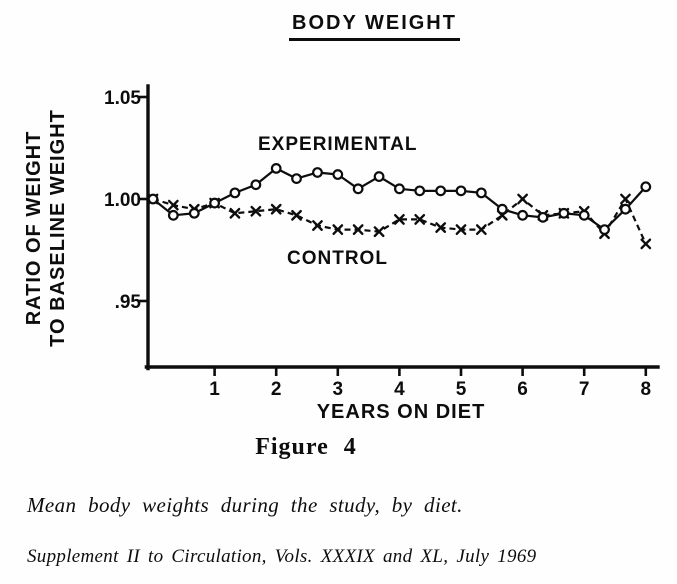 The height and width of the screenshot is (584, 677). Describe the element at coordinates (338, 389) in the screenshot. I see `x-tick-label: 3` at that location.